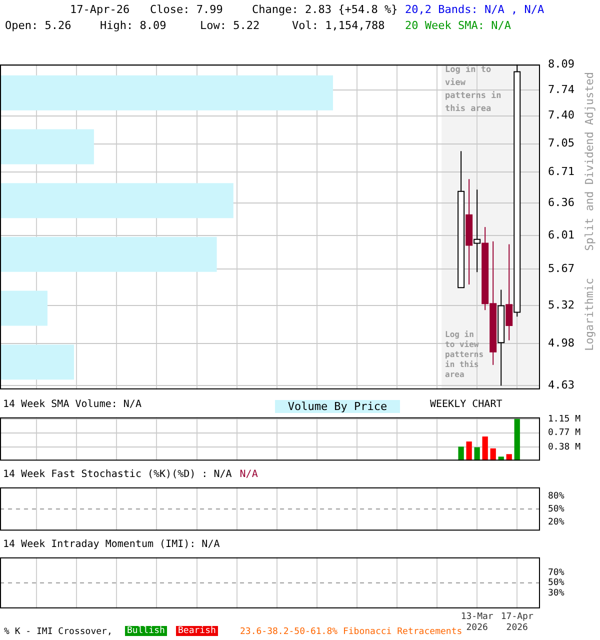 The width and height of the screenshot is (600, 640). What do you see at coordinates (186, 9) in the screenshot?
I see `text: Close: 7.99` at bounding box center [186, 9].